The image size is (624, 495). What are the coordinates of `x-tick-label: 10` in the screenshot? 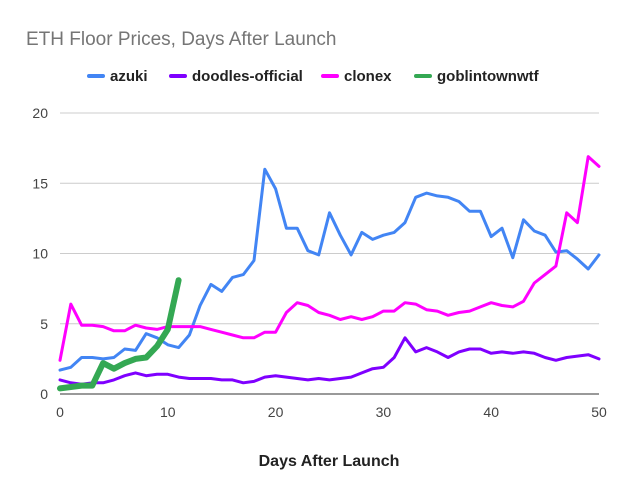 It's located at (168, 412).